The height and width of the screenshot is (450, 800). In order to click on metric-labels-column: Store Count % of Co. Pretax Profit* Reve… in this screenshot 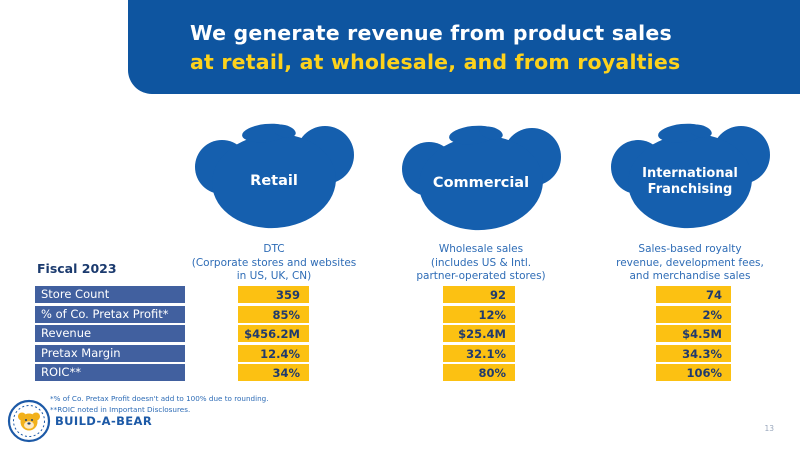, I will do `click(110, 333)`.